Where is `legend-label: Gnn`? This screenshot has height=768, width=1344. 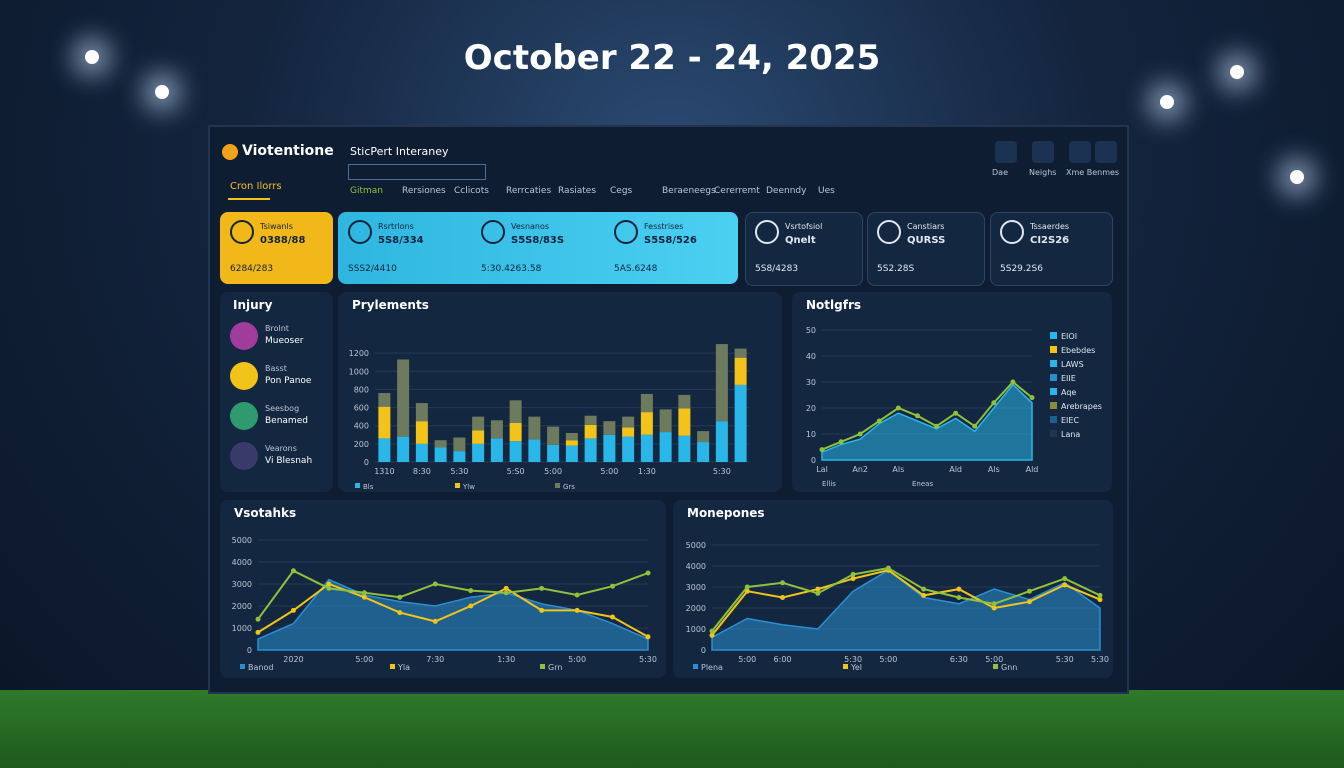
legend-label: Gnn is located at coordinates (1009, 667).